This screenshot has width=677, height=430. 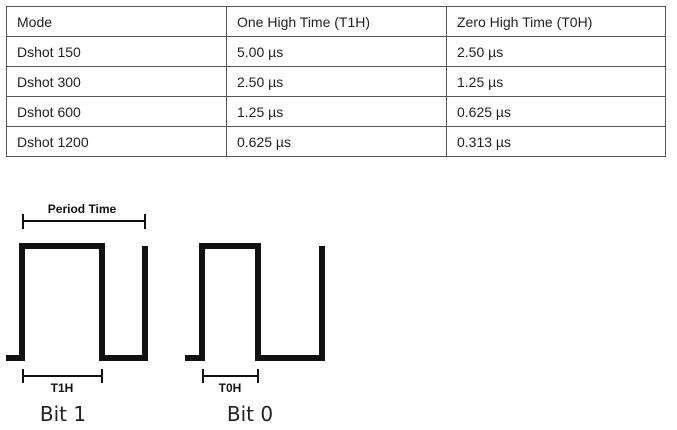 I want to click on cell-t0h: 0.313 µs, so click(x=556, y=141).